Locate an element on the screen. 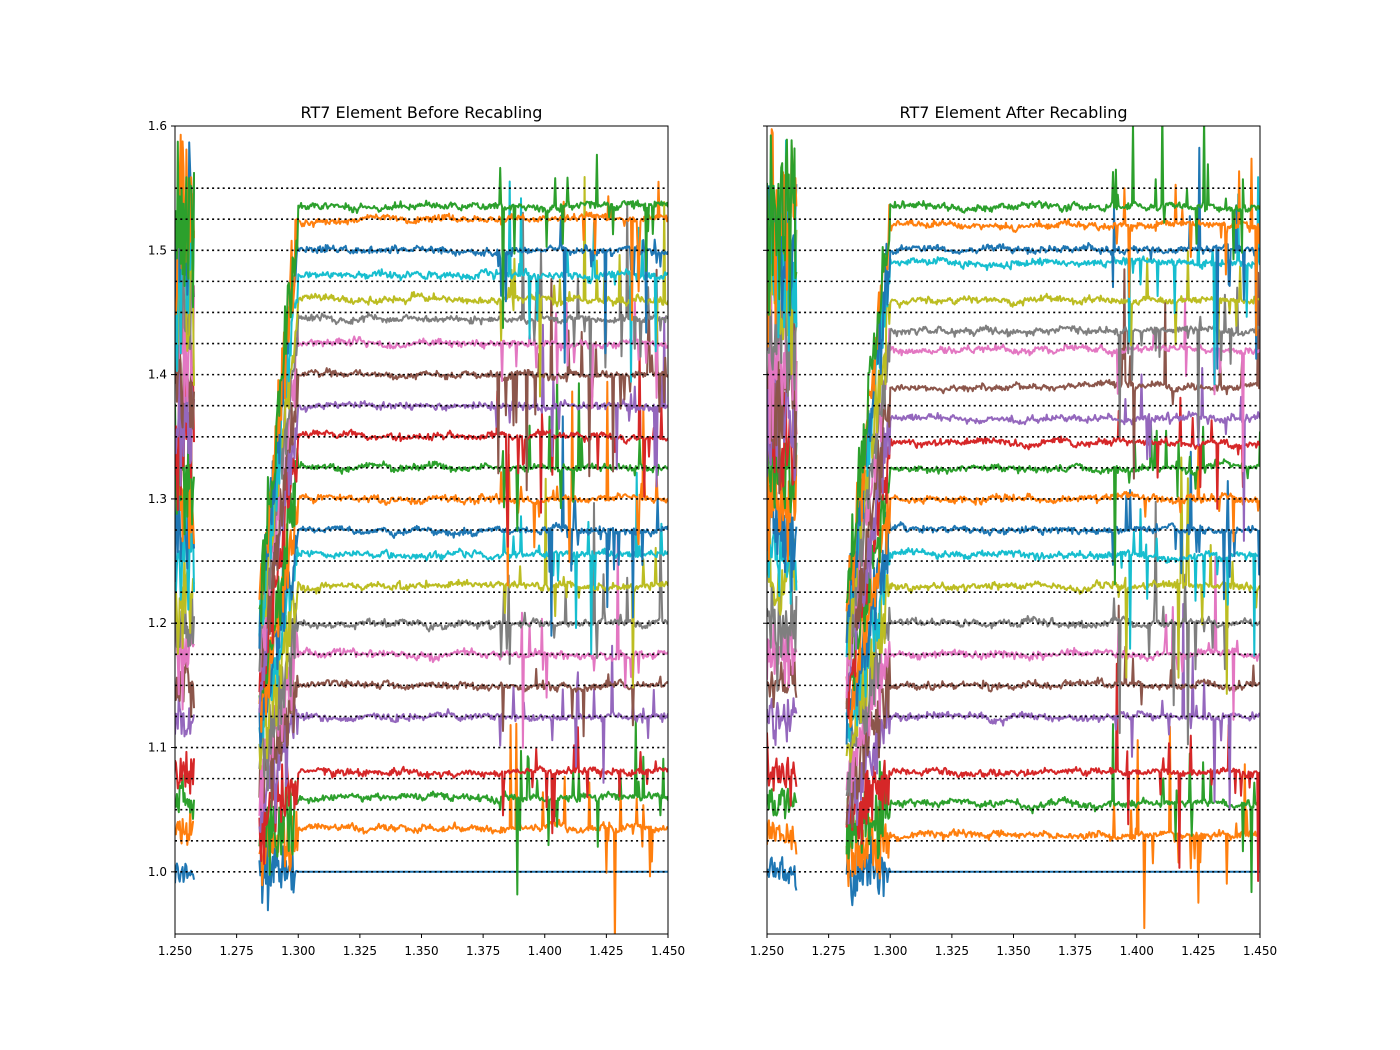  y-tick-label: 1.2 is located at coordinates (157, 623).